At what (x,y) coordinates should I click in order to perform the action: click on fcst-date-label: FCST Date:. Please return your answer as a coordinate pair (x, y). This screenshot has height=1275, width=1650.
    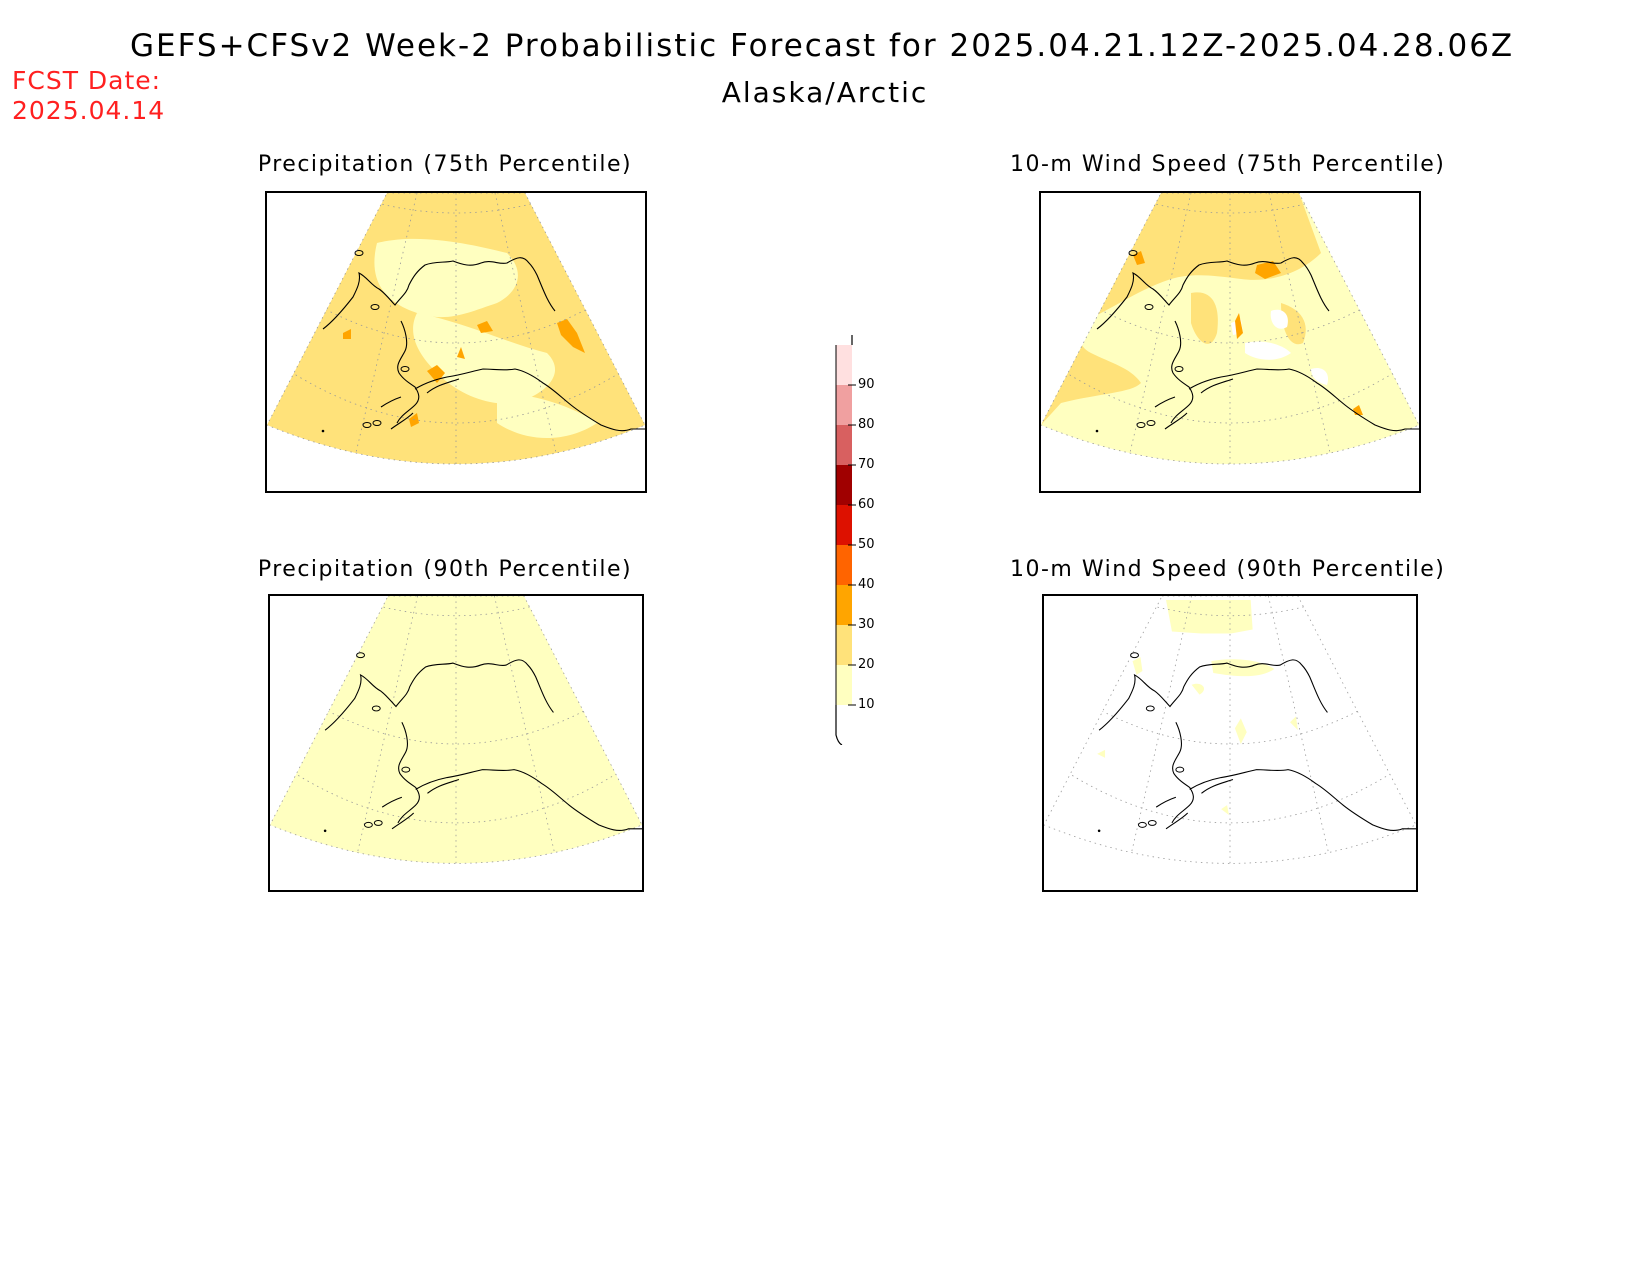
    Looking at the image, I should click on (87, 80).